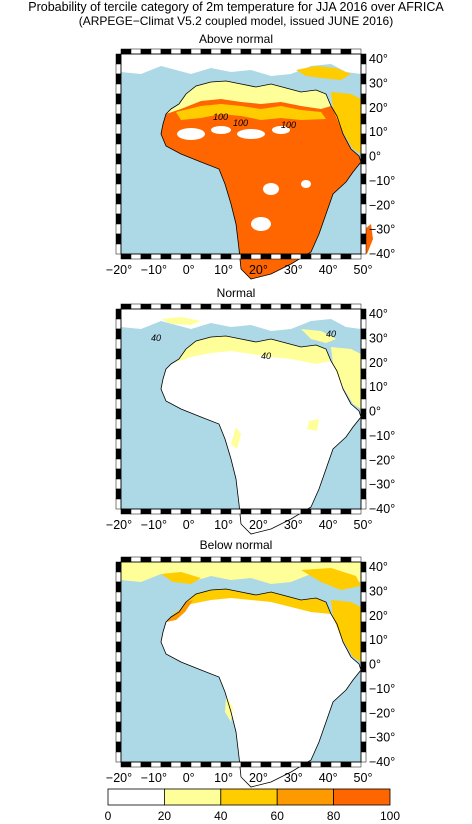 This screenshot has width=472, height=824. I want to click on latitude-tick-label: 30°, so click(378, 338).